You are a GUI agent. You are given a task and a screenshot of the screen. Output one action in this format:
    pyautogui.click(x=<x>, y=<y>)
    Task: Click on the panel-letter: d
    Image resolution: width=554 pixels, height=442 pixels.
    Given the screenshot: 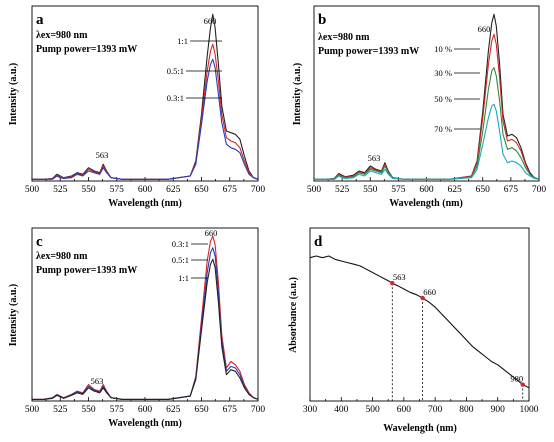 What is the action you would take?
    pyautogui.click(x=318, y=242)
    